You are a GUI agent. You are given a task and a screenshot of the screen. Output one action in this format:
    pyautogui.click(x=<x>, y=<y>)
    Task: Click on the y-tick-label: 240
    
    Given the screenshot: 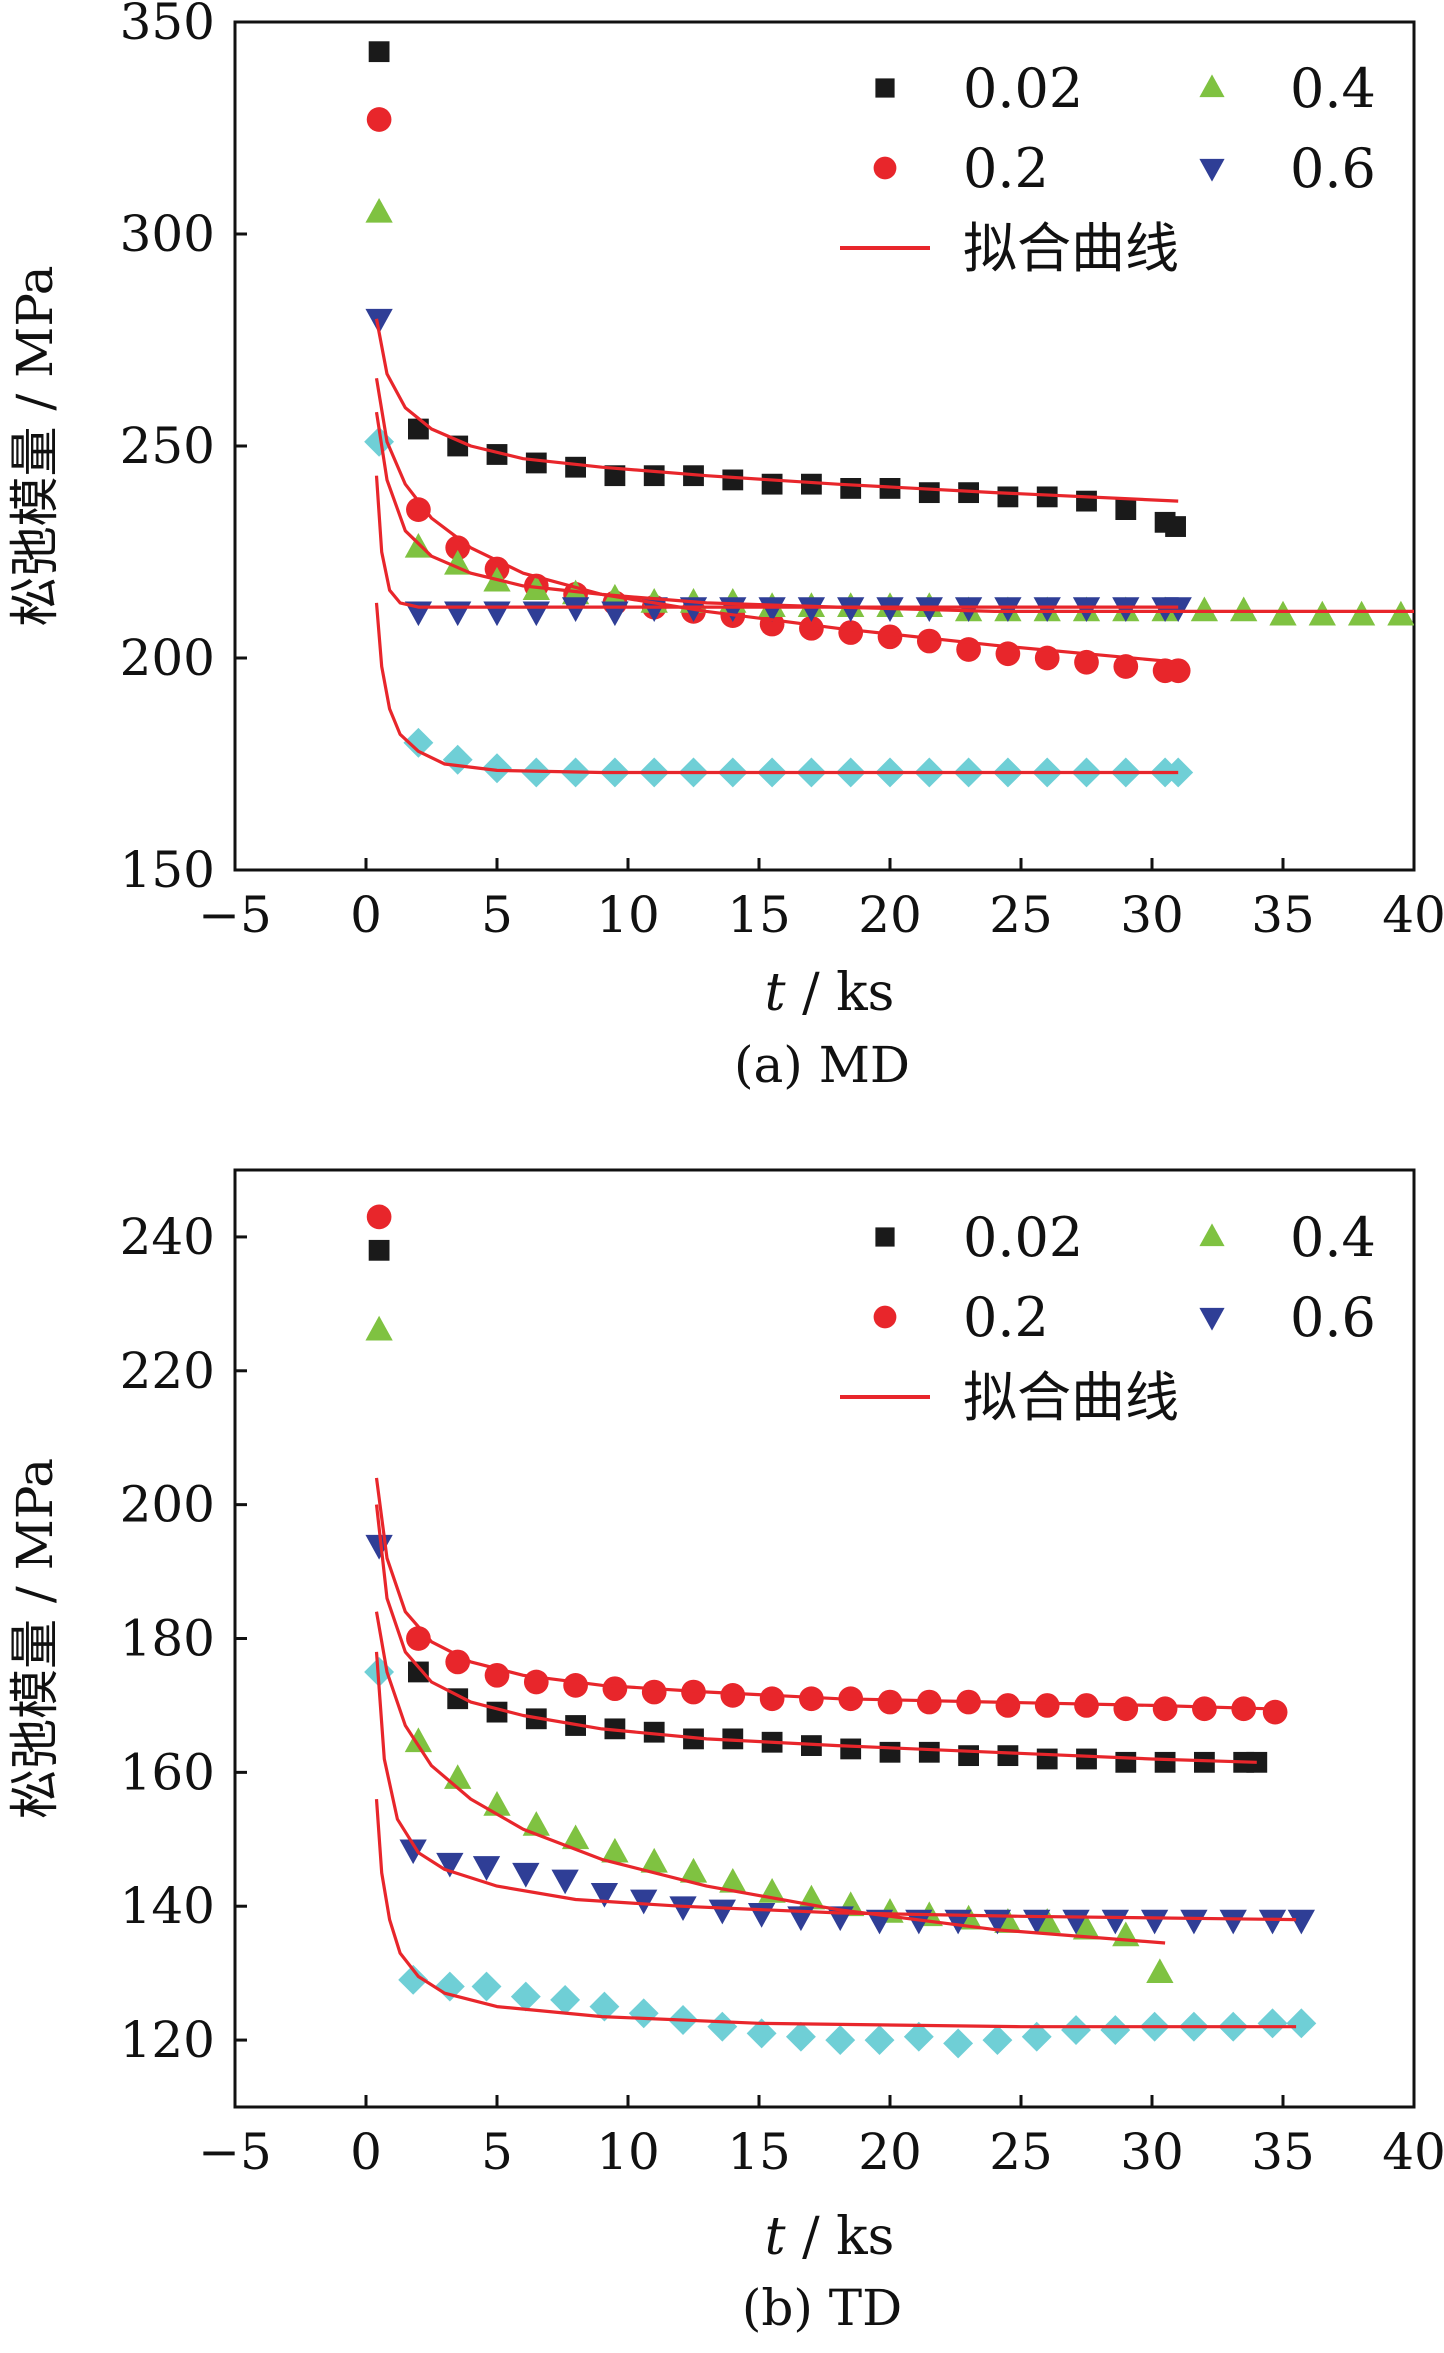 What is the action you would take?
    pyautogui.click(x=167, y=1237)
    